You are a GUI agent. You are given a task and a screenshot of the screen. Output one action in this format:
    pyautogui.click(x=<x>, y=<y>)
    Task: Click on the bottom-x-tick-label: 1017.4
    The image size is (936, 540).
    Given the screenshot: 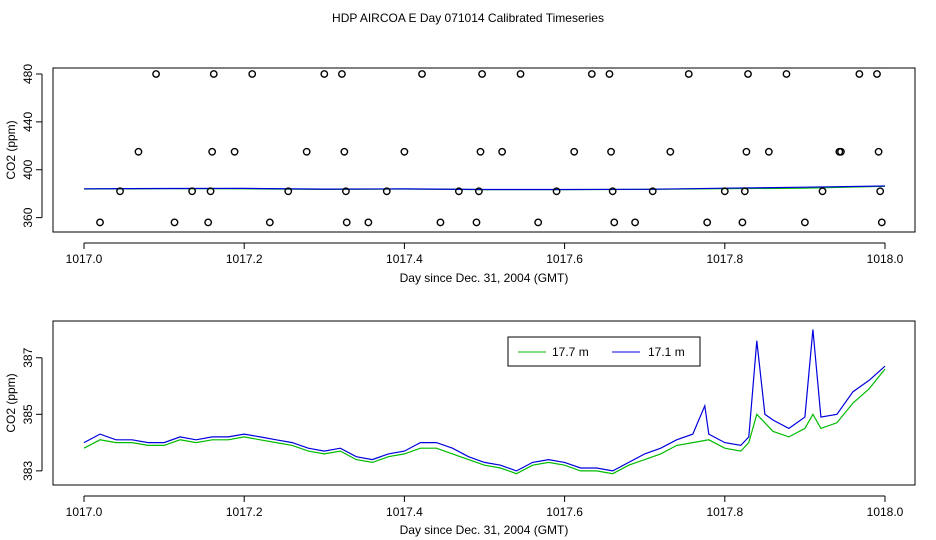 What is the action you would take?
    pyautogui.click(x=404, y=512)
    